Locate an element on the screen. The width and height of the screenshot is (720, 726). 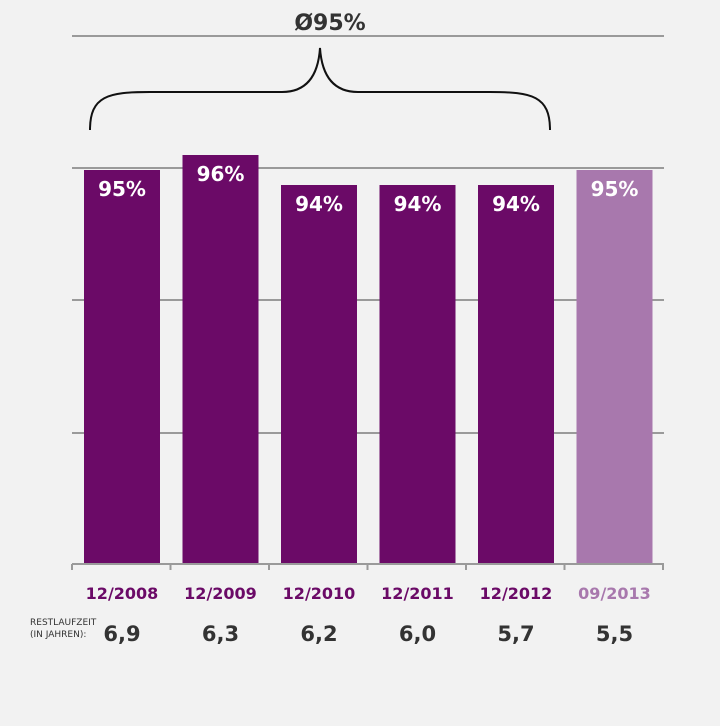
category-label: 09/2013 is located at coordinates (614, 593).